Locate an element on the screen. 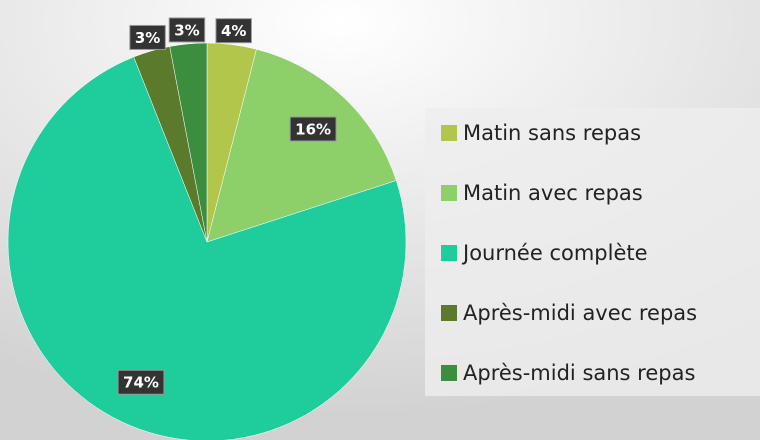 Image resolution: width=760 pixels, height=440 pixels. data-label: 74% is located at coordinates (141, 382).